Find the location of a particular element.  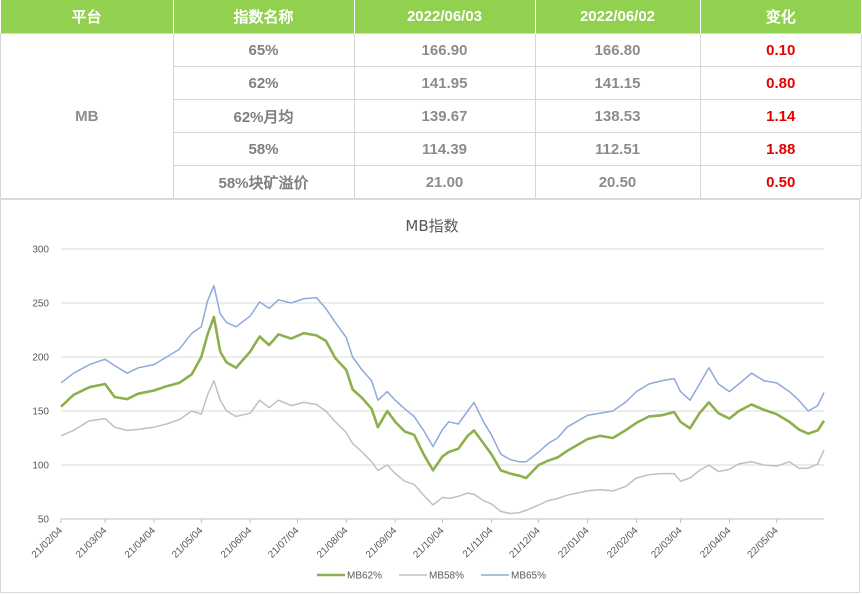

legend-label: MB65% is located at coordinates (528, 576).